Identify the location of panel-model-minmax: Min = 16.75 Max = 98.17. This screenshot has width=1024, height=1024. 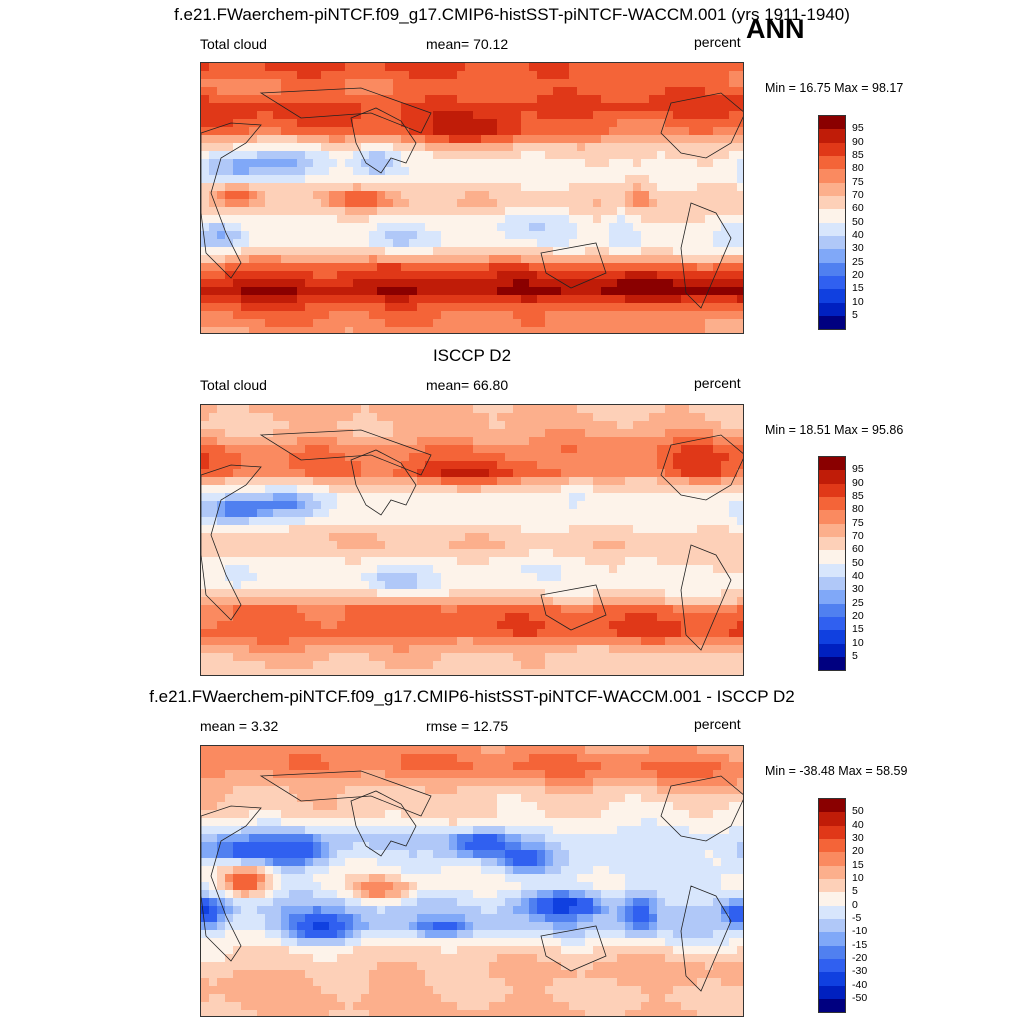
(834, 88).